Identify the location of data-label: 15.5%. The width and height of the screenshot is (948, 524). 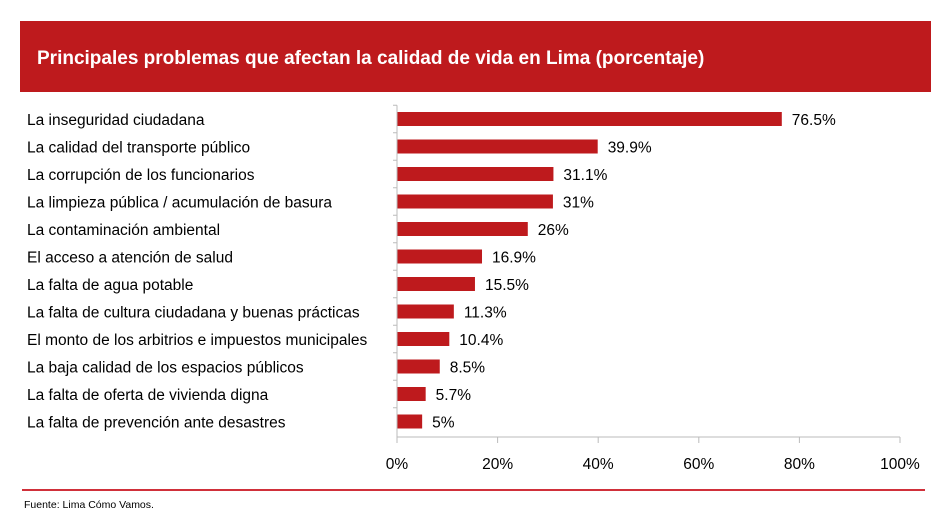
(507, 285).